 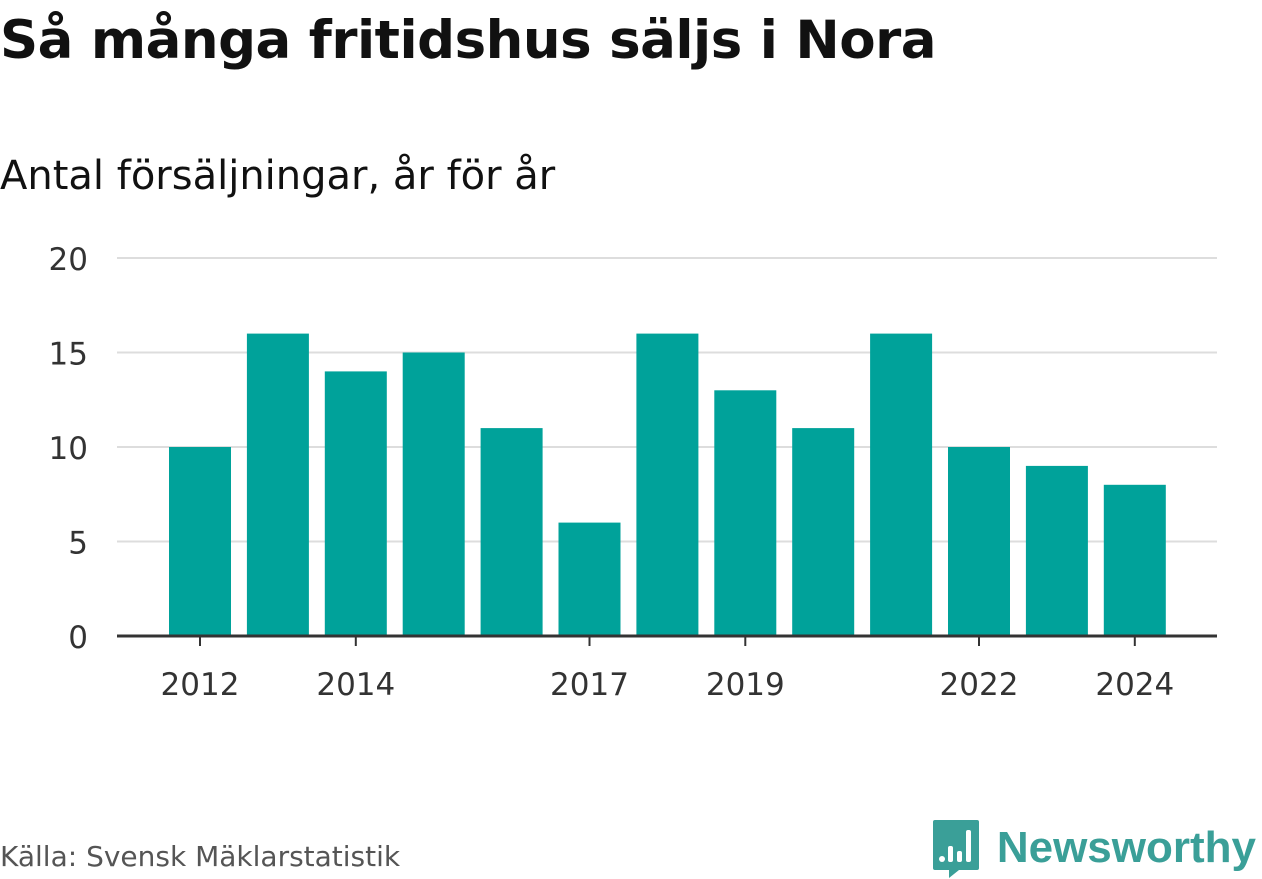 What do you see at coordinates (979, 541) in the screenshot?
I see `bar-2022` at bounding box center [979, 541].